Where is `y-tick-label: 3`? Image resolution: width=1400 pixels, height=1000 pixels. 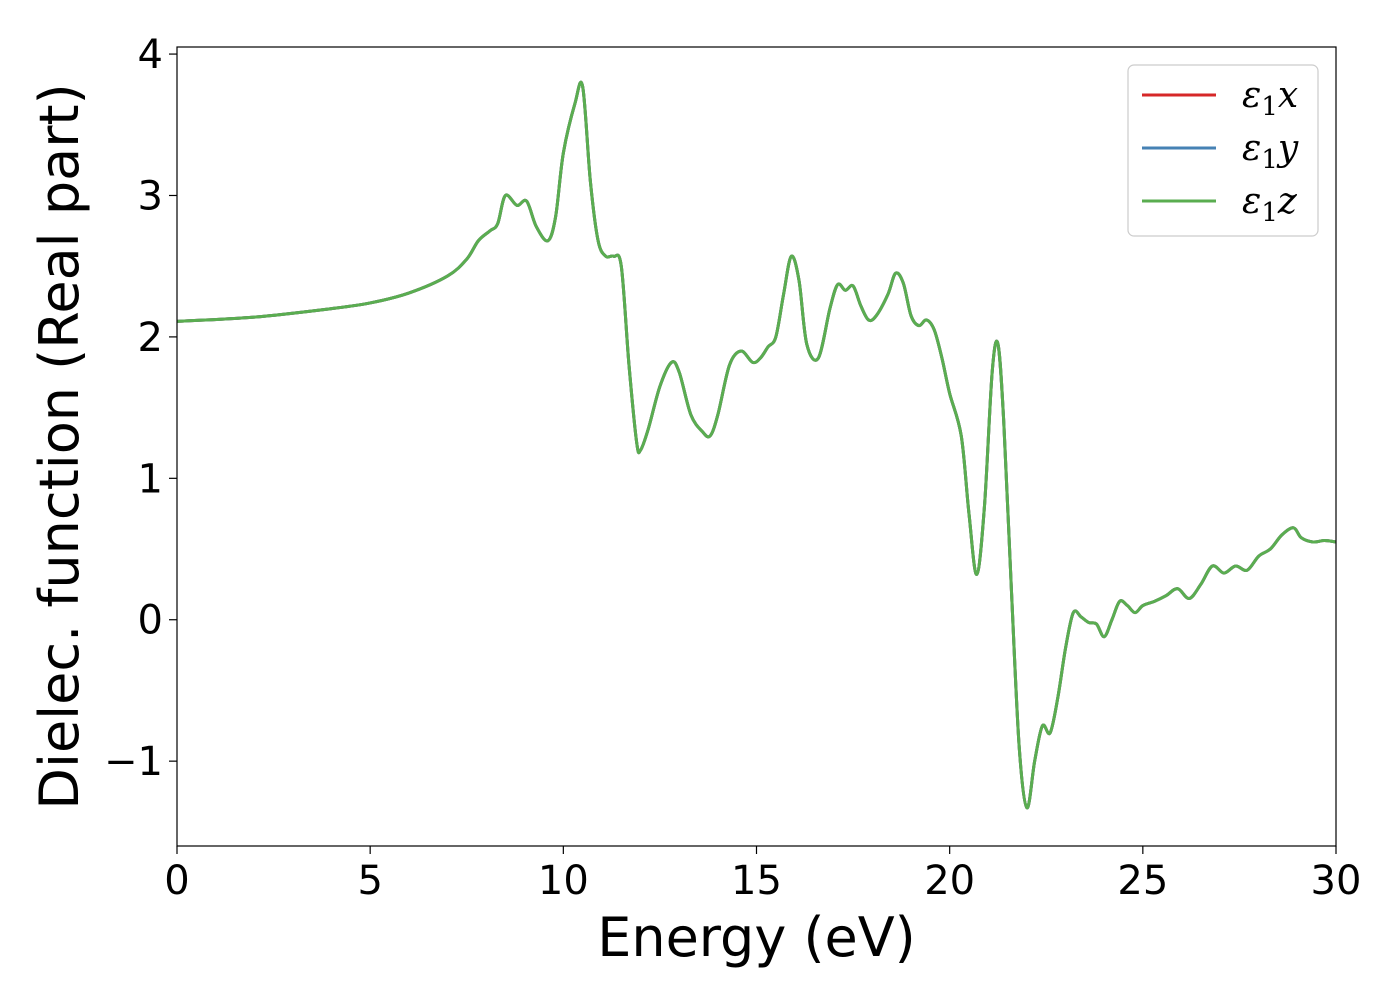
y-tick-label: 3 is located at coordinates (150, 196).